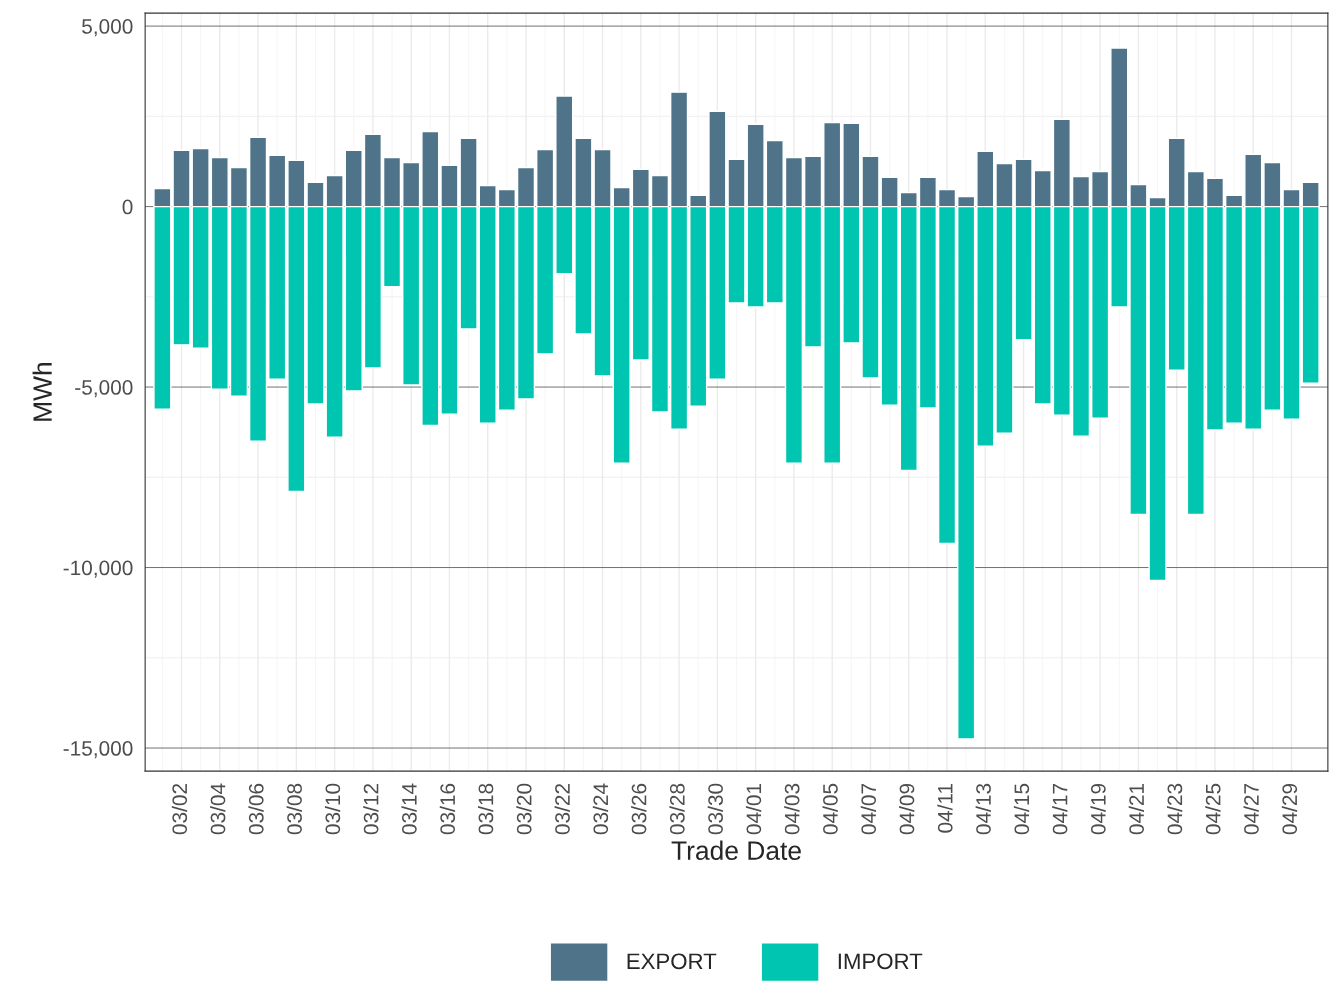 The width and height of the screenshot is (1344, 1008). I want to click on x-tick-label: 03/20, so click(524, 809).